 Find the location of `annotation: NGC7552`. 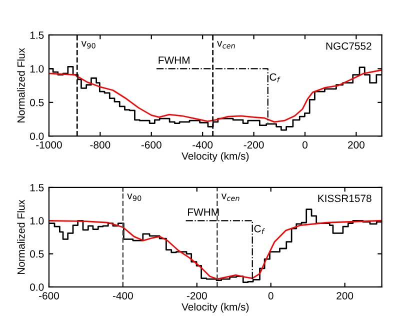

annotation: NGC7552 is located at coordinates (349, 46).